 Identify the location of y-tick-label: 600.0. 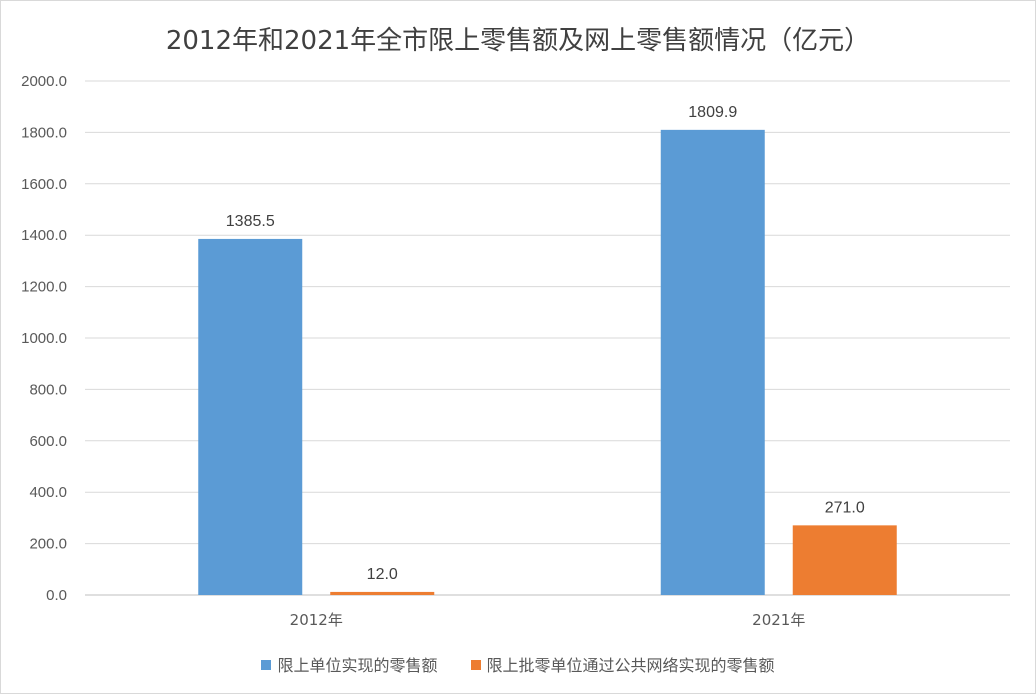
(48, 441).